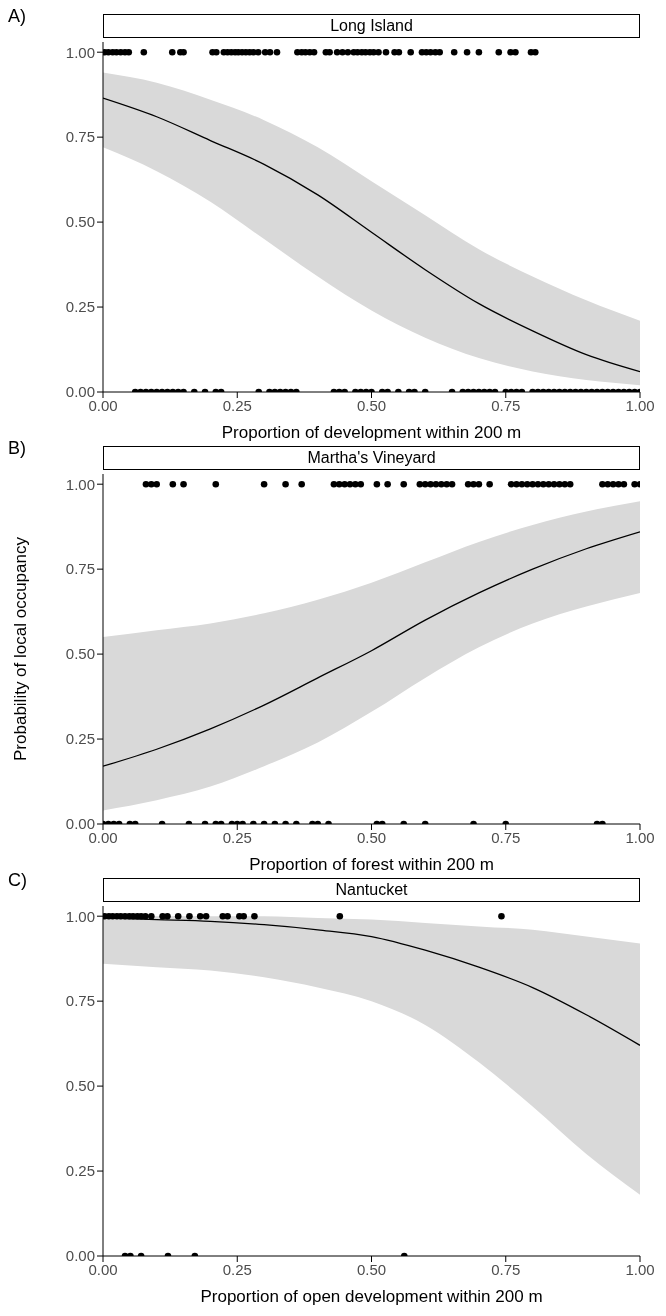  What do you see at coordinates (371, 1296) in the screenshot?
I see `x-axis-title: Proportion of open development within 200 m` at bounding box center [371, 1296].